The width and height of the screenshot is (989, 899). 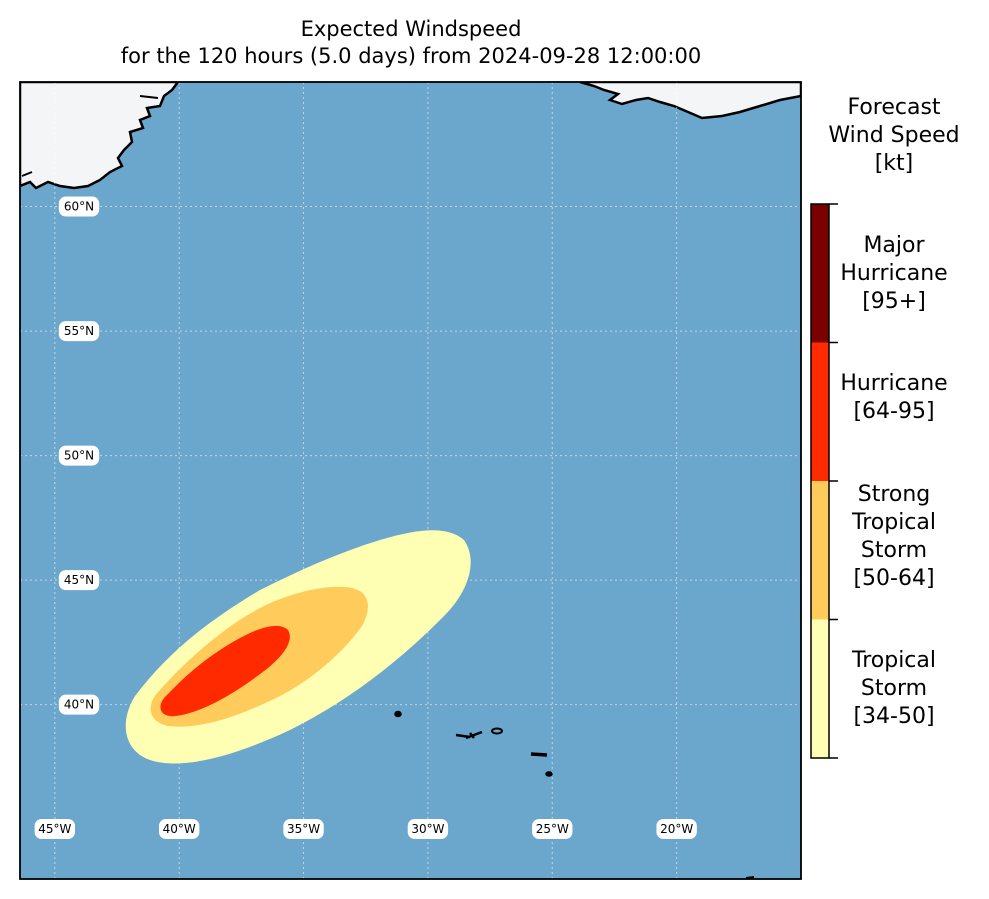 I want to click on longitude-label: 35°W, so click(x=303, y=829).